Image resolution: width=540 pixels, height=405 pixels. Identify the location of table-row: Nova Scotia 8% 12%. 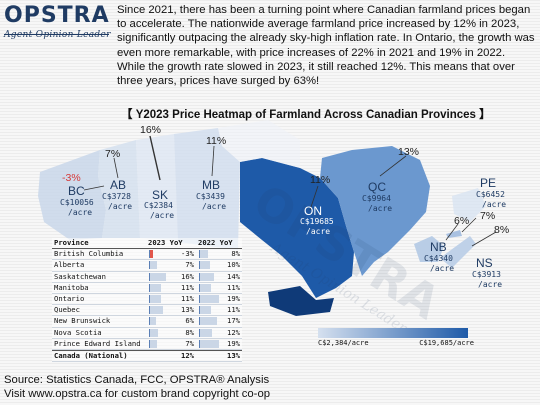
(147, 333).